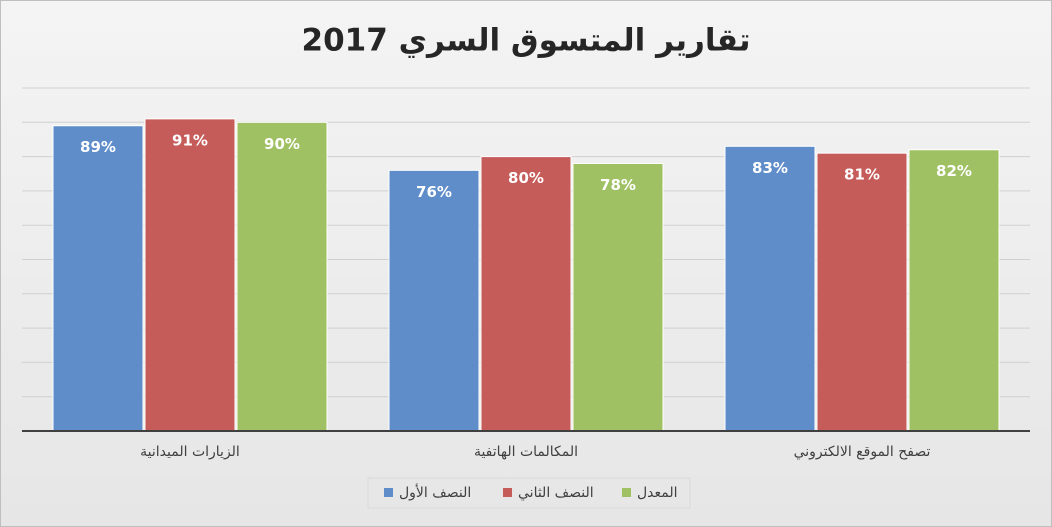 The height and width of the screenshot is (527, 1052). Describe the element at coordinates (526, 452) in the screenshot. I see `x-tick-label: المكالمات الهاتفية` at that location.